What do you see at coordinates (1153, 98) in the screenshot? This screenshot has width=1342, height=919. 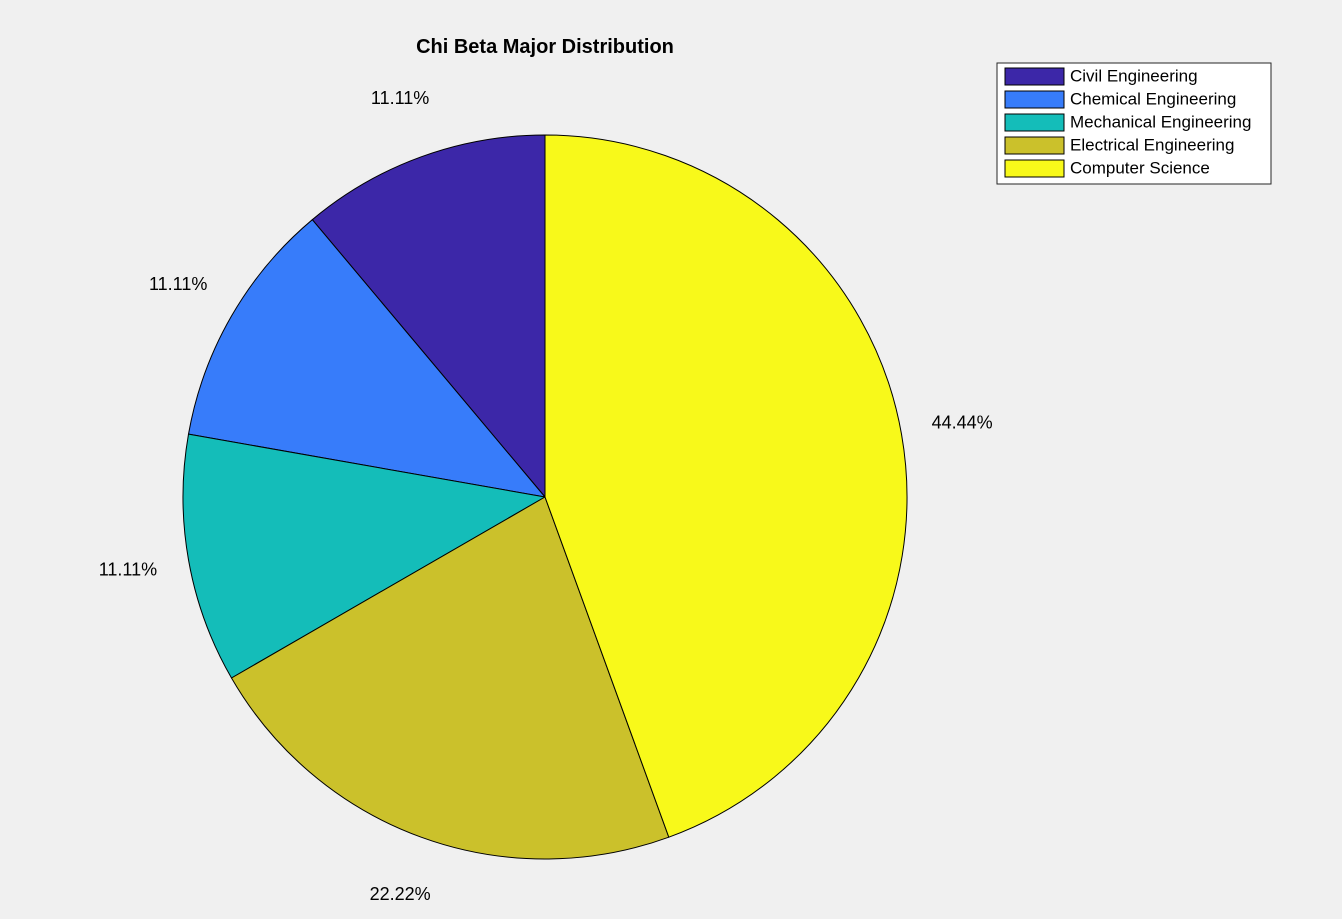 I see `legend-label: Chemical Engineering` at bounding box center [1153, 98].